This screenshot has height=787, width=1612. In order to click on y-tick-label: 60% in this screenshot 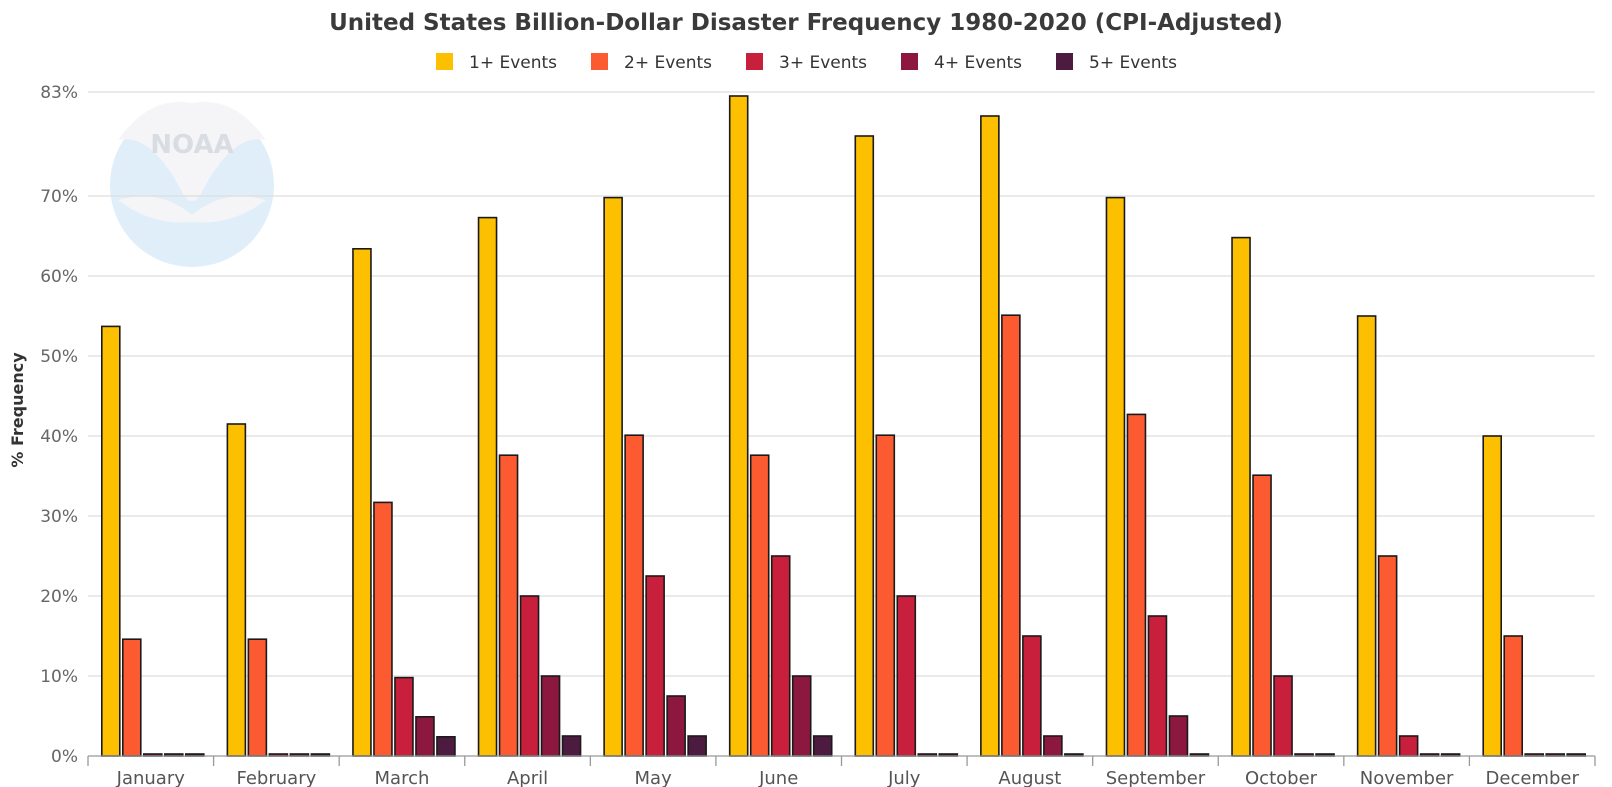, I will do `click(59, 277)`.